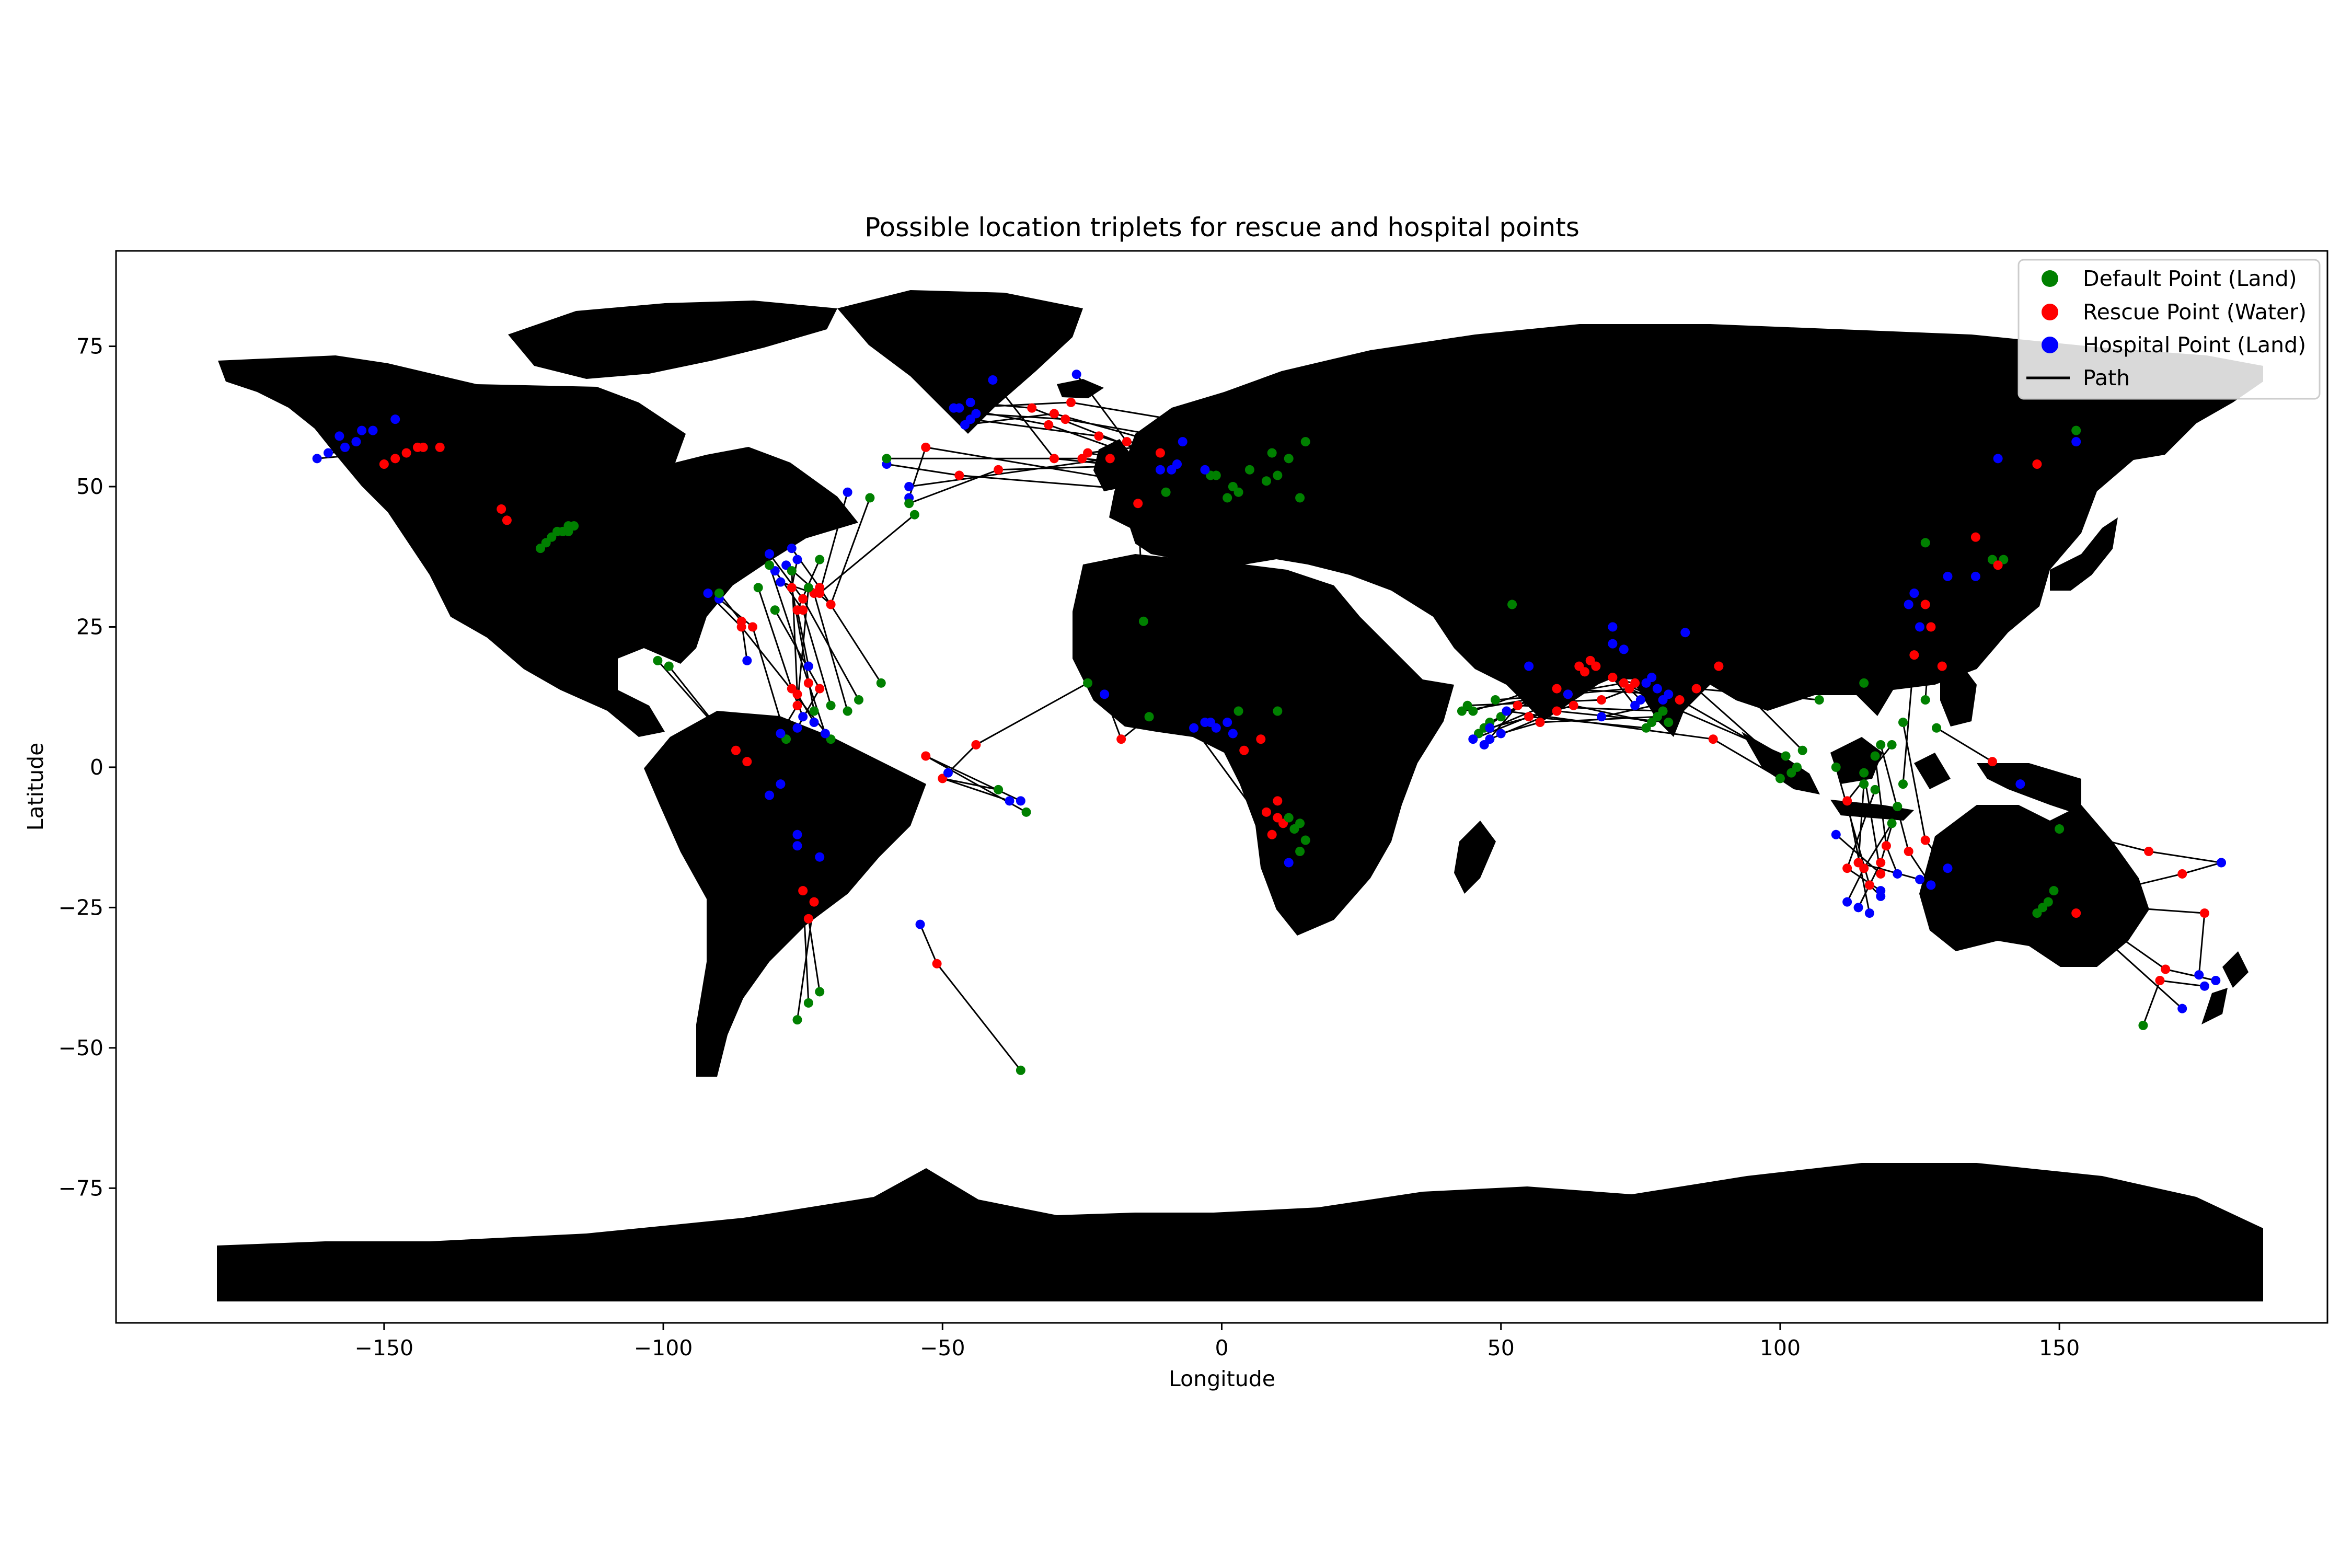 The height and width of the screenshot is (1568, 2352). What do you see at coordinates (2194, 345) in the screenshot?
I see `legend-hospital-label: Hospital Point (Land)` at bounding box center [2194, 345].